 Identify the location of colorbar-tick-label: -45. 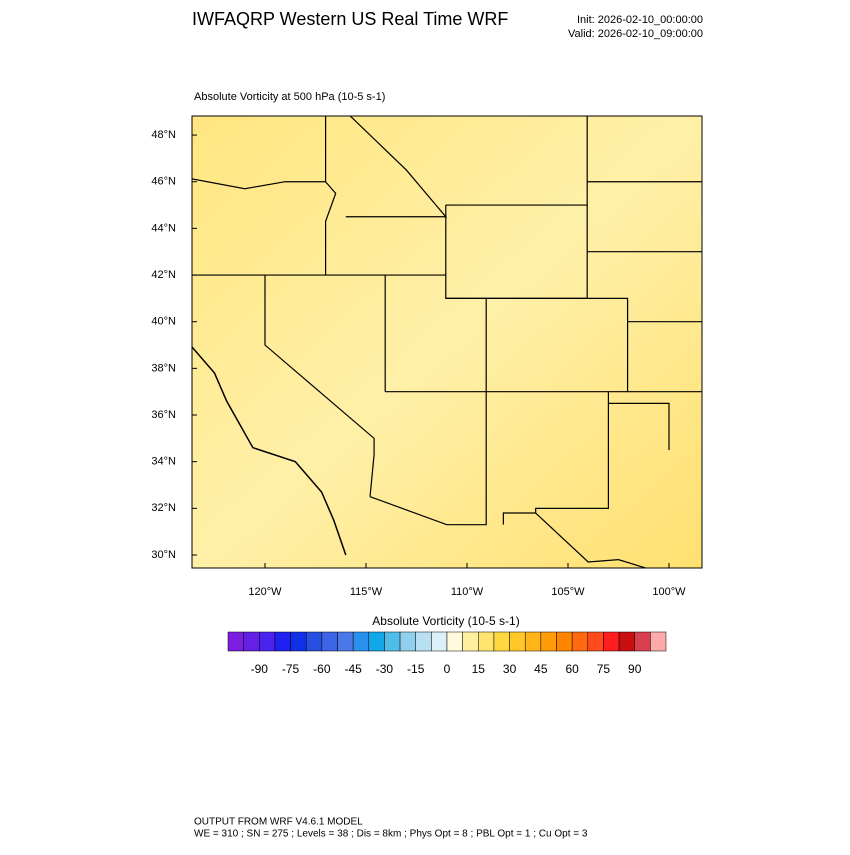
(353, 669).